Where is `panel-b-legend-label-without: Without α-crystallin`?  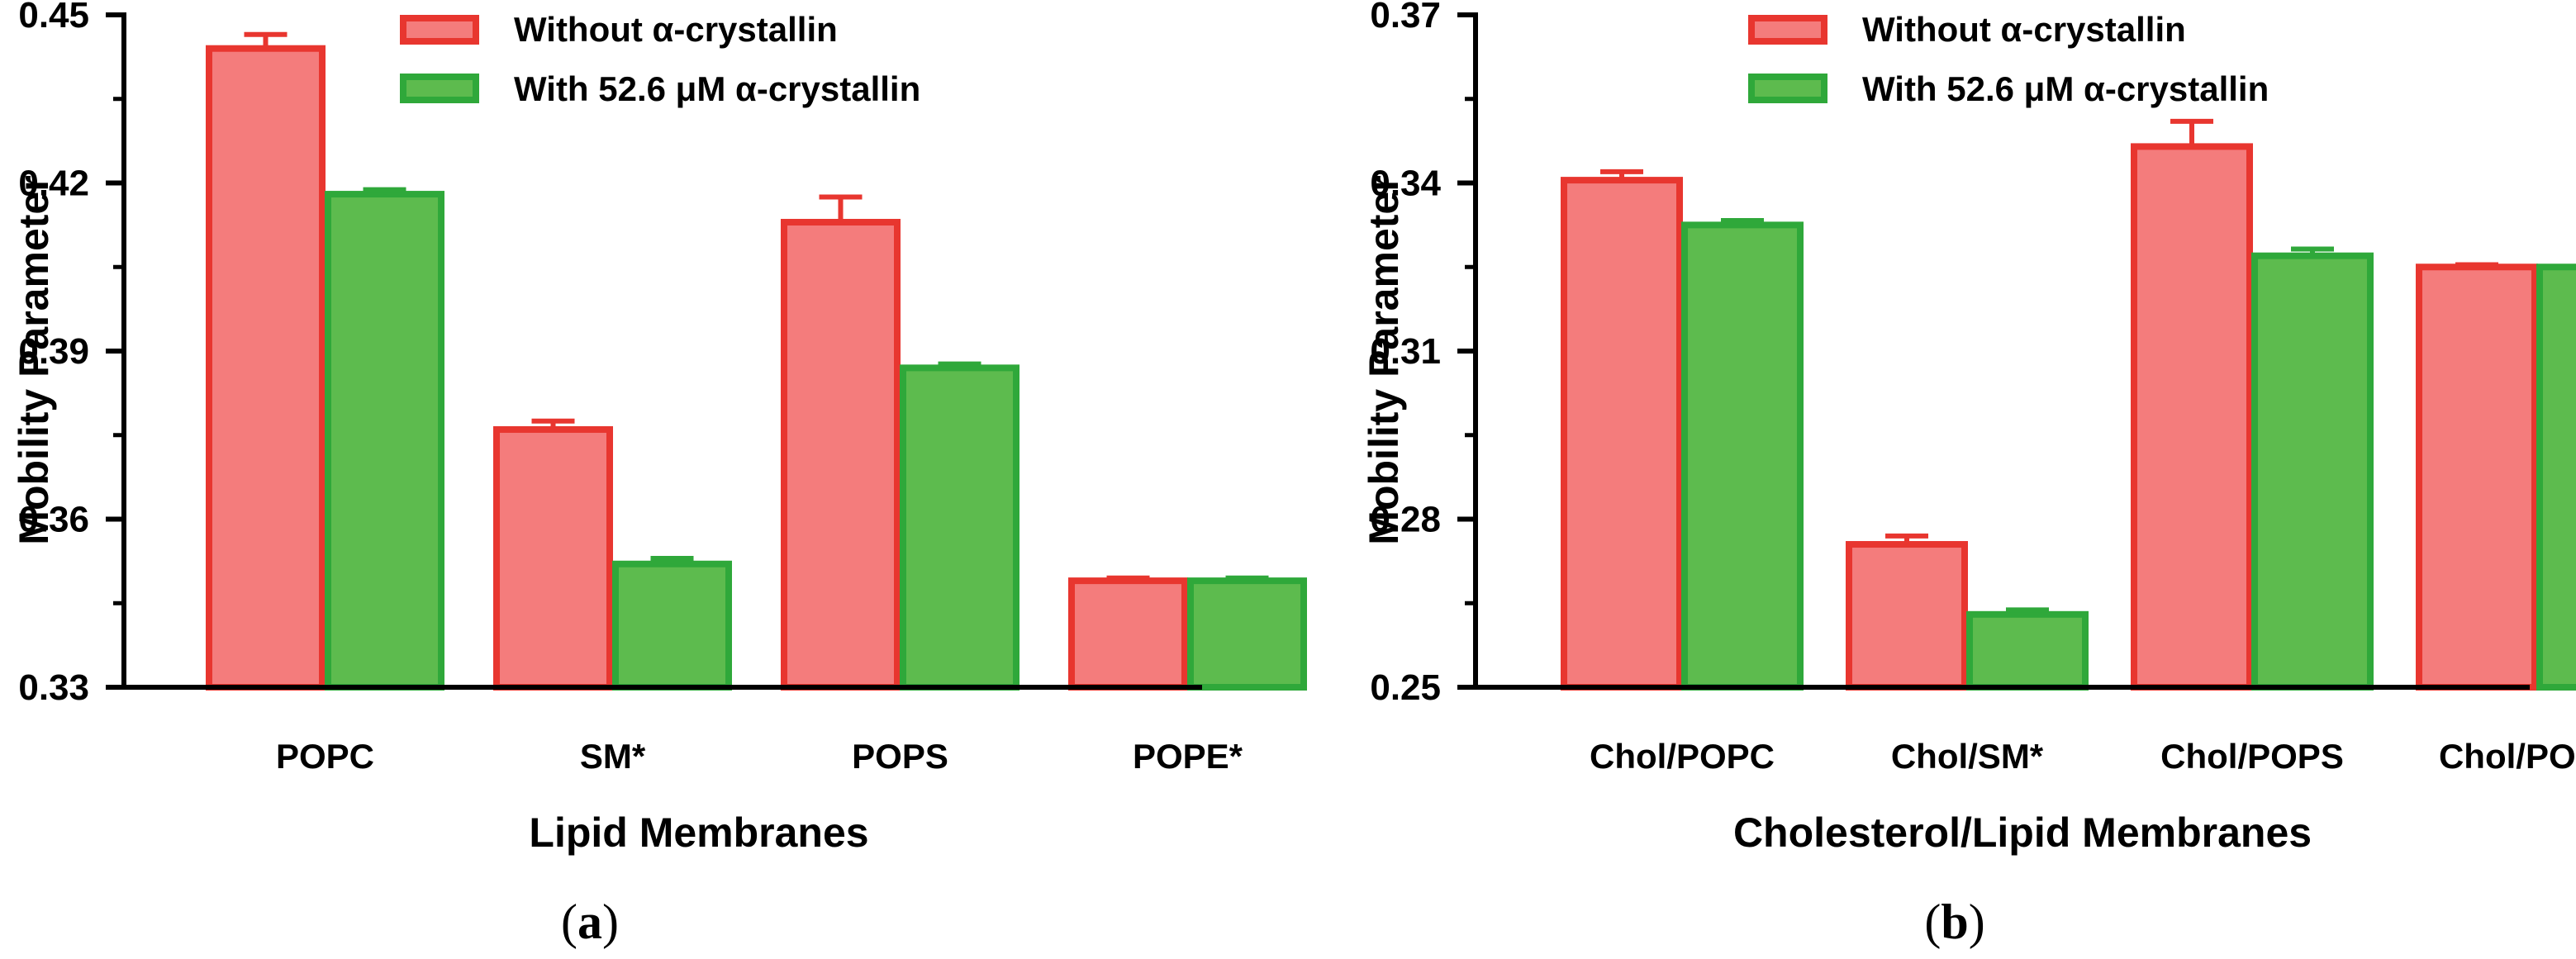
panel-b-legend-label-without: Without α-crystallin is located at coordinates (2024, 29).